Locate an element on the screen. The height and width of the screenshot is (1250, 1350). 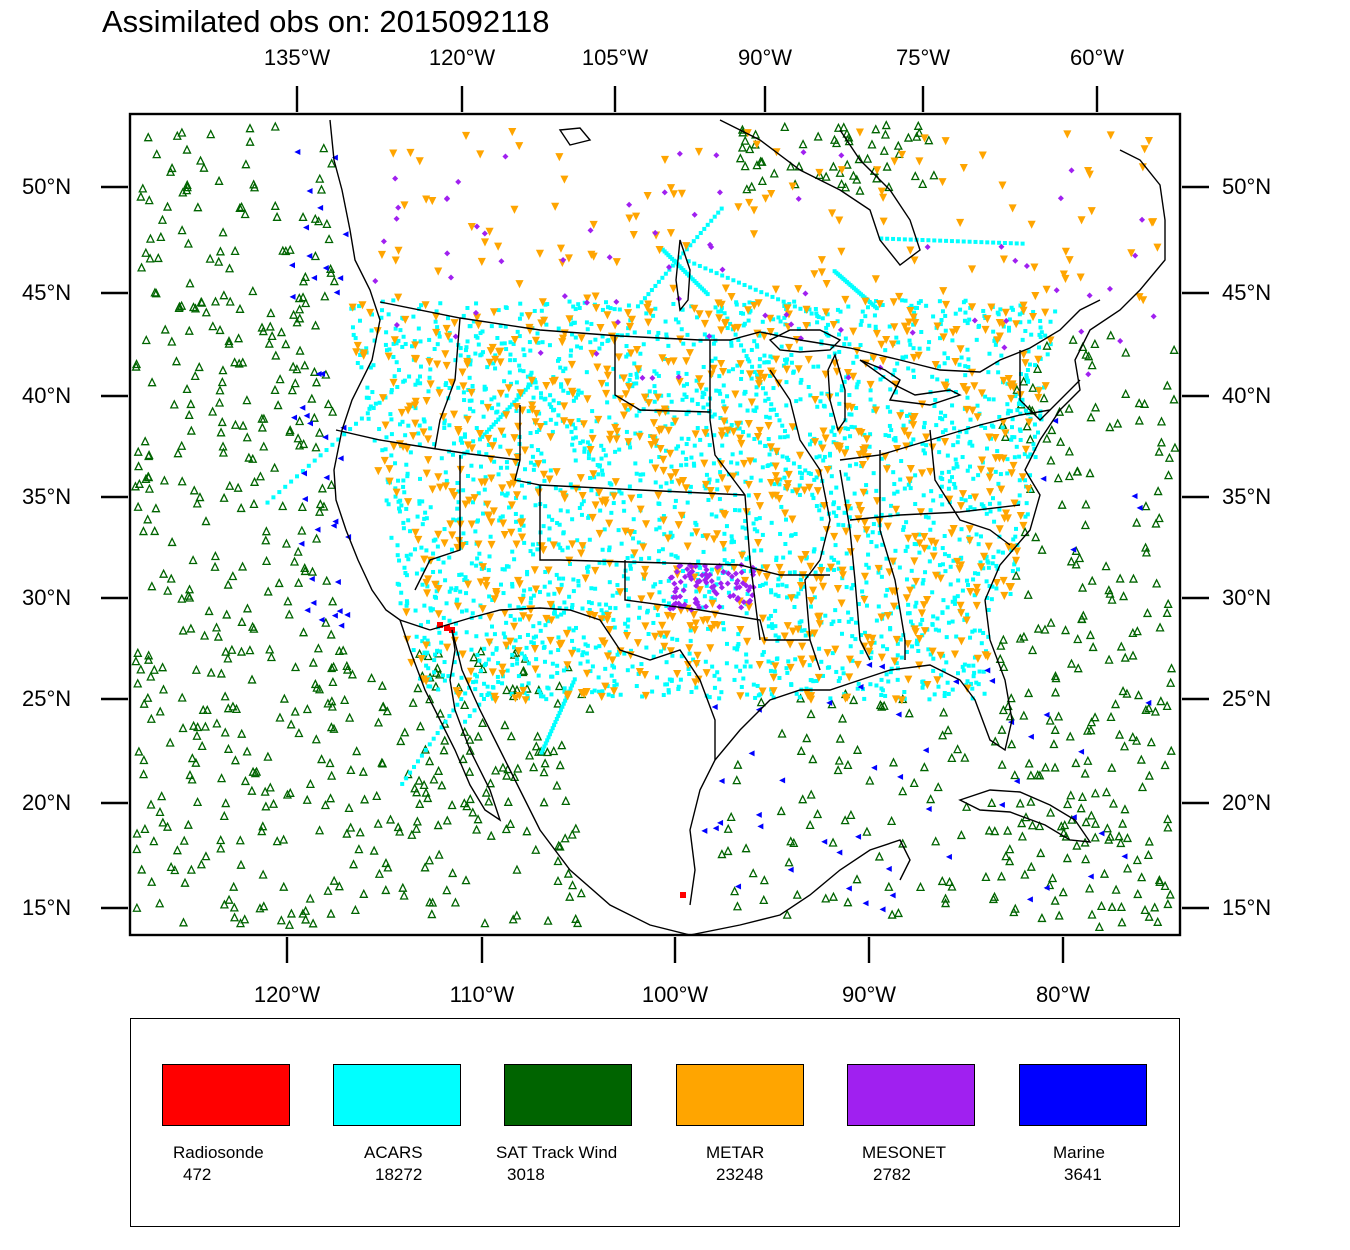
great-lakes-michigan is located at coordinates (836, 392).